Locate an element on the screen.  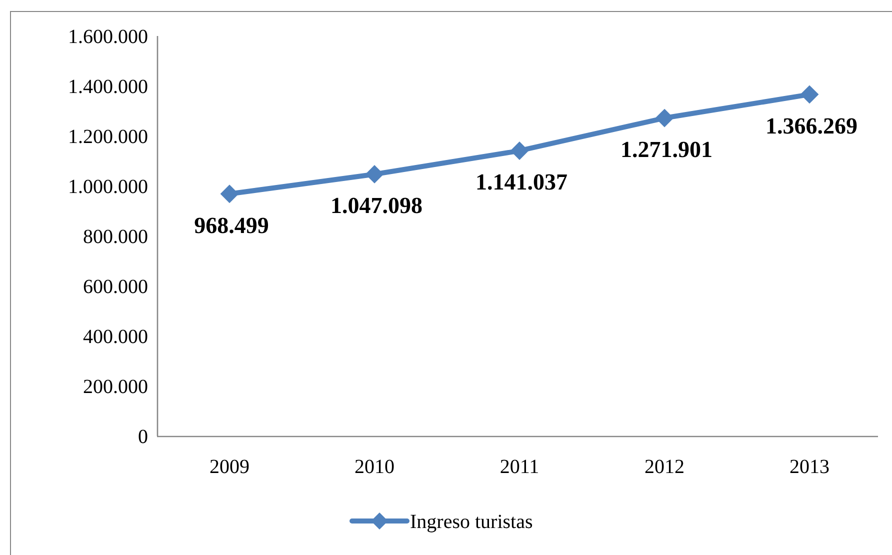
y-tick-label: 800.000 is located at coordinates (115, 237).